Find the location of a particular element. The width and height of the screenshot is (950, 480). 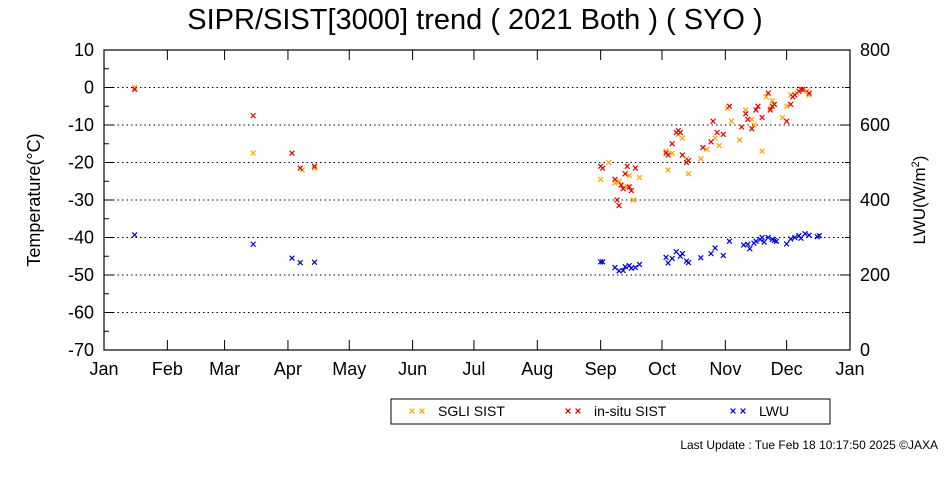

y-axis-right-label: LWU(W/m2) is located at coordinates (919, 200).